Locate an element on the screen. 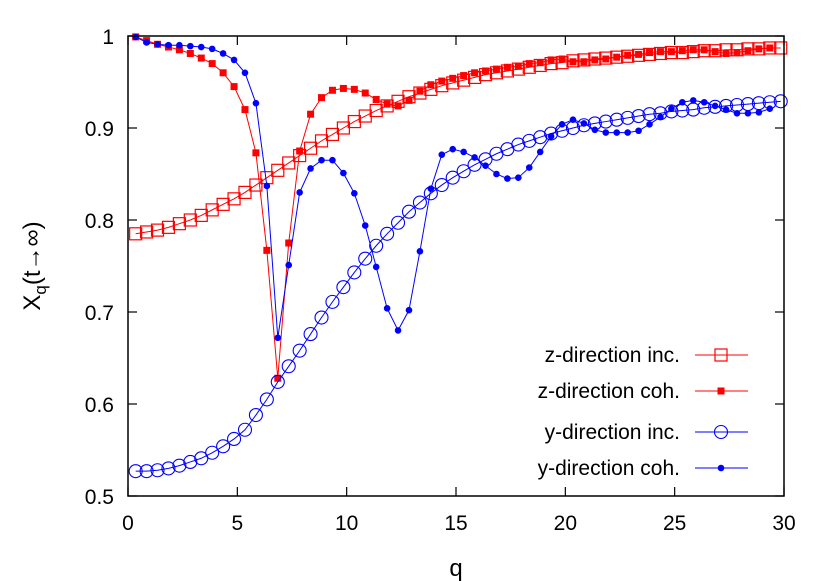 This screenshot has height=581, width=830. legend-label: z-direction coh. is located at coordinates (609, 391).